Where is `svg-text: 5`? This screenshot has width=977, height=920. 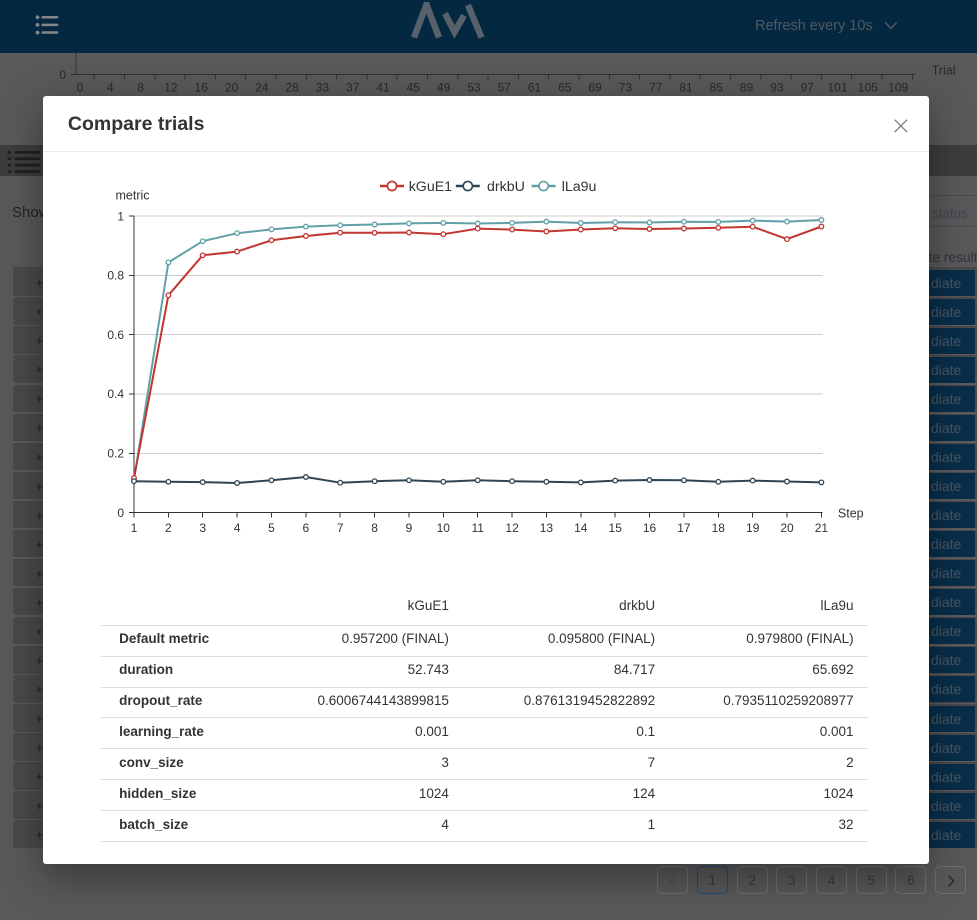 svg-text: 5 is located at coordinates (271, 528).